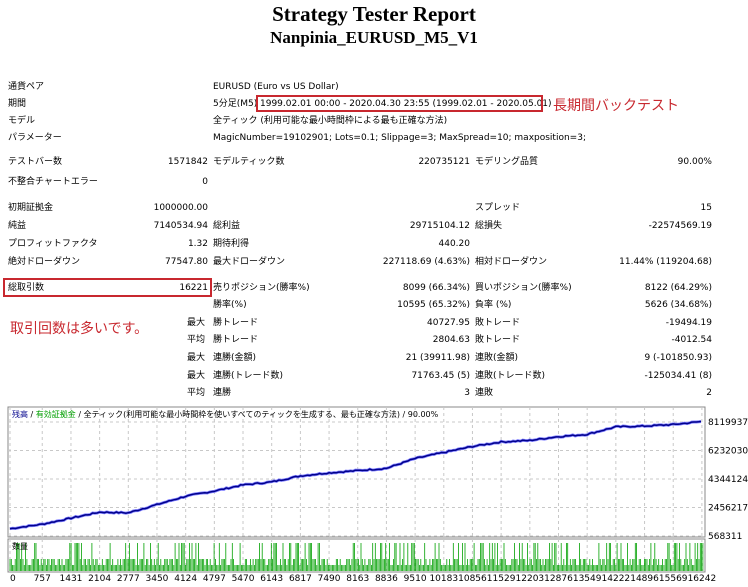 This screenshot has height=587, width=748. Describe the element at coordinates (444, 162) in the screenshot. I see `stat-value: 220735121` at that location.